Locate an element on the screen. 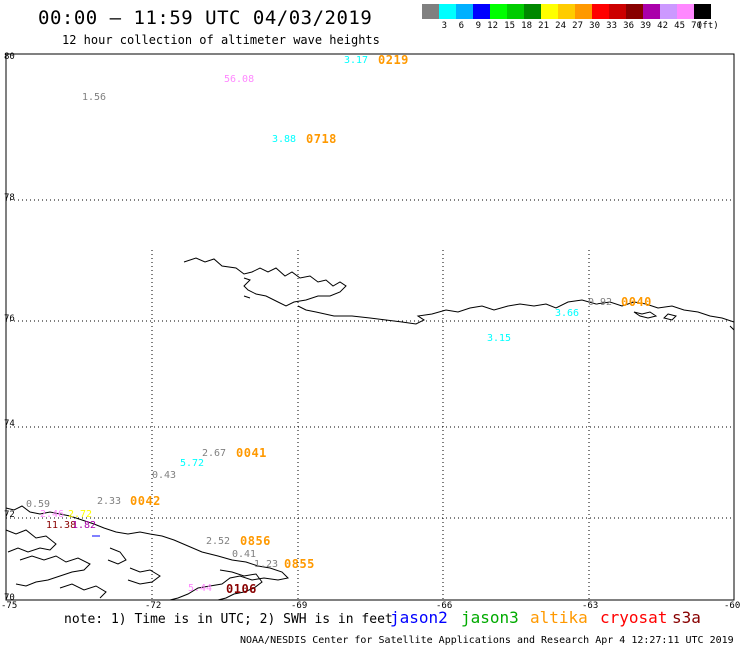  legend-tick-label: 3 is located at coordinates (444, 26).